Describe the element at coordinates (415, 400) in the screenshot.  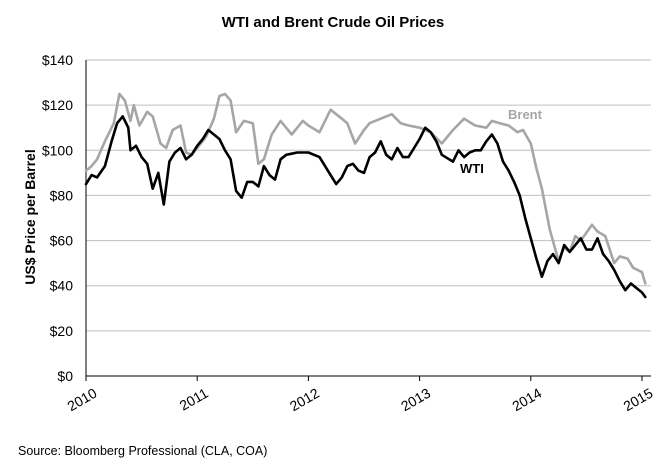
I see `x-tick-label: 2013` at that location.